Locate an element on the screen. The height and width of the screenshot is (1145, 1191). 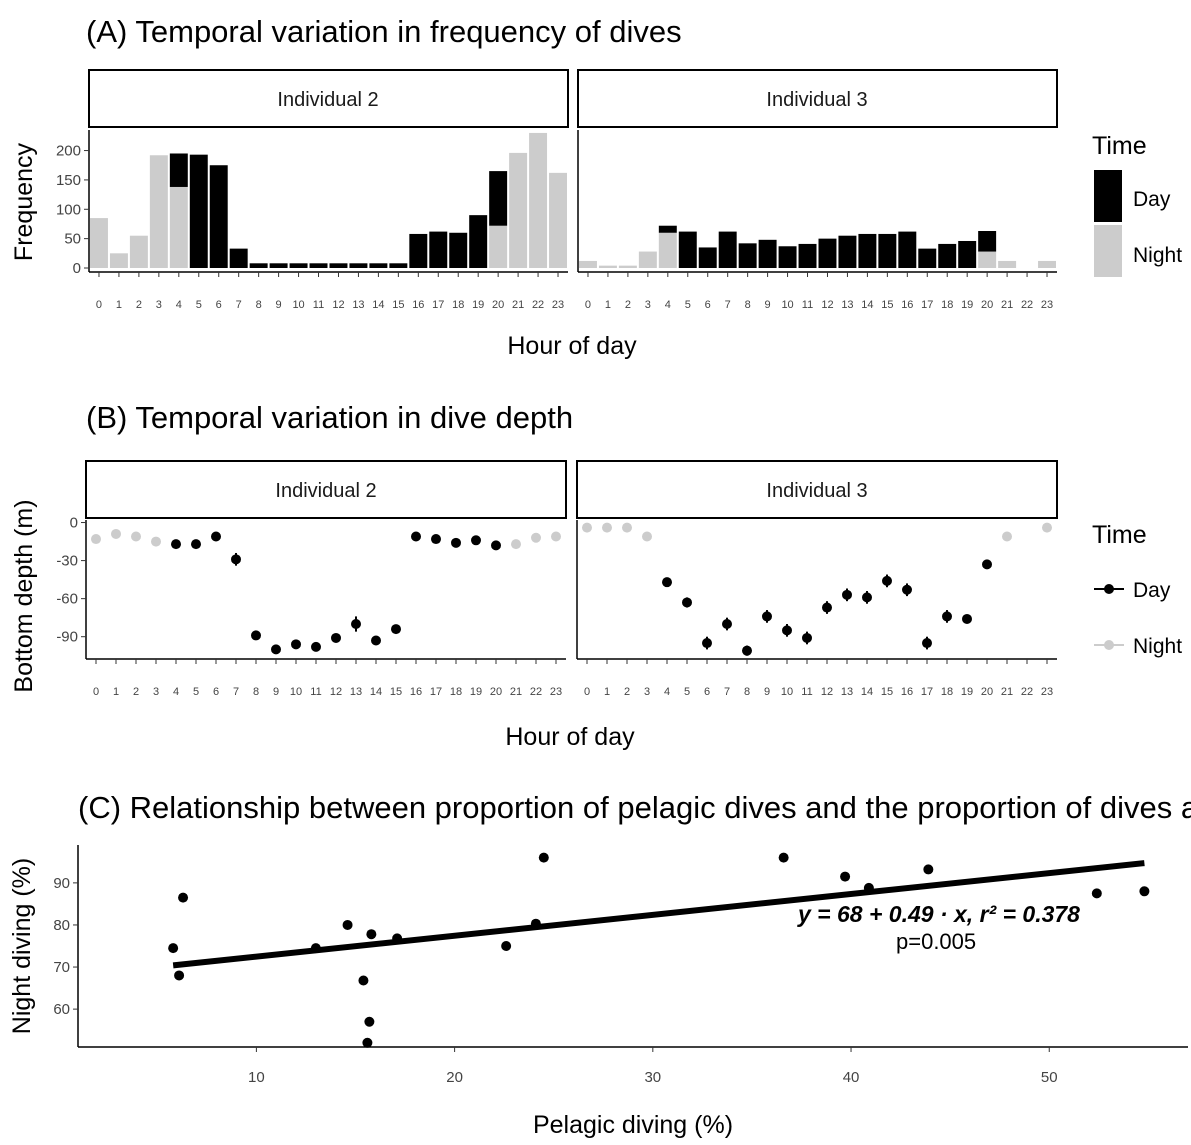
panel-b-y-axis-title: Bottom depth (m) is located at coordinates (24, 595).